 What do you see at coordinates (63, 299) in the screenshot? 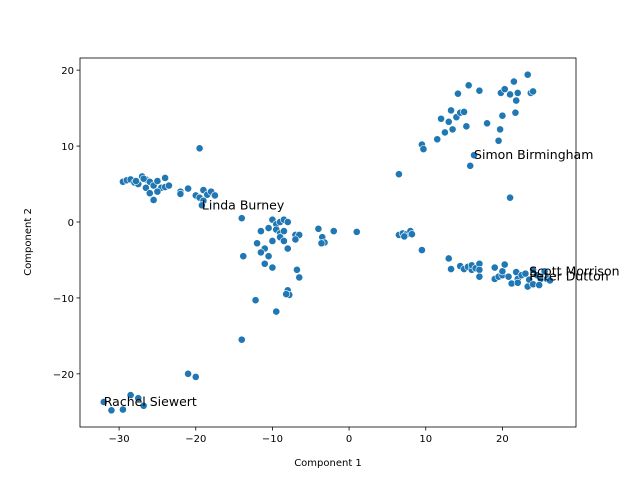
I see `y-tick-label: −10` at bounding box center [63, 299].